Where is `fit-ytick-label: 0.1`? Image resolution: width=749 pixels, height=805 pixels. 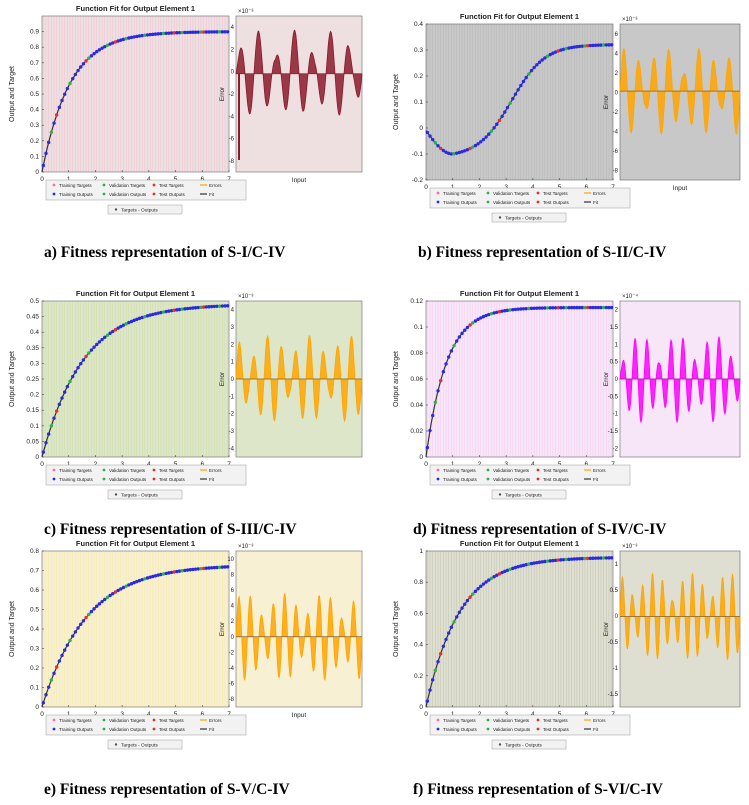
fit-ytick-label: 0.1 is located at coordinates (34, 156).